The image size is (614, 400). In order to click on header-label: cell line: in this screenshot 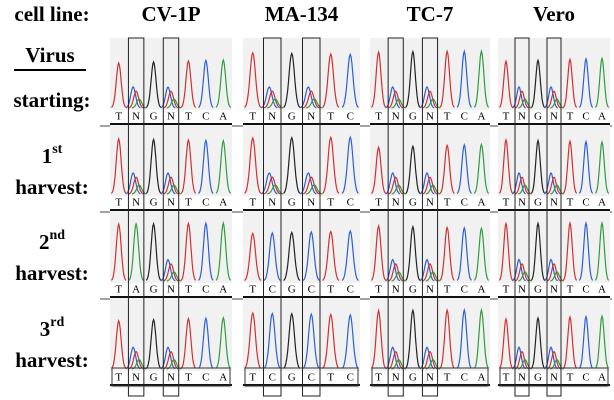, I will do `click(51, 14)`.